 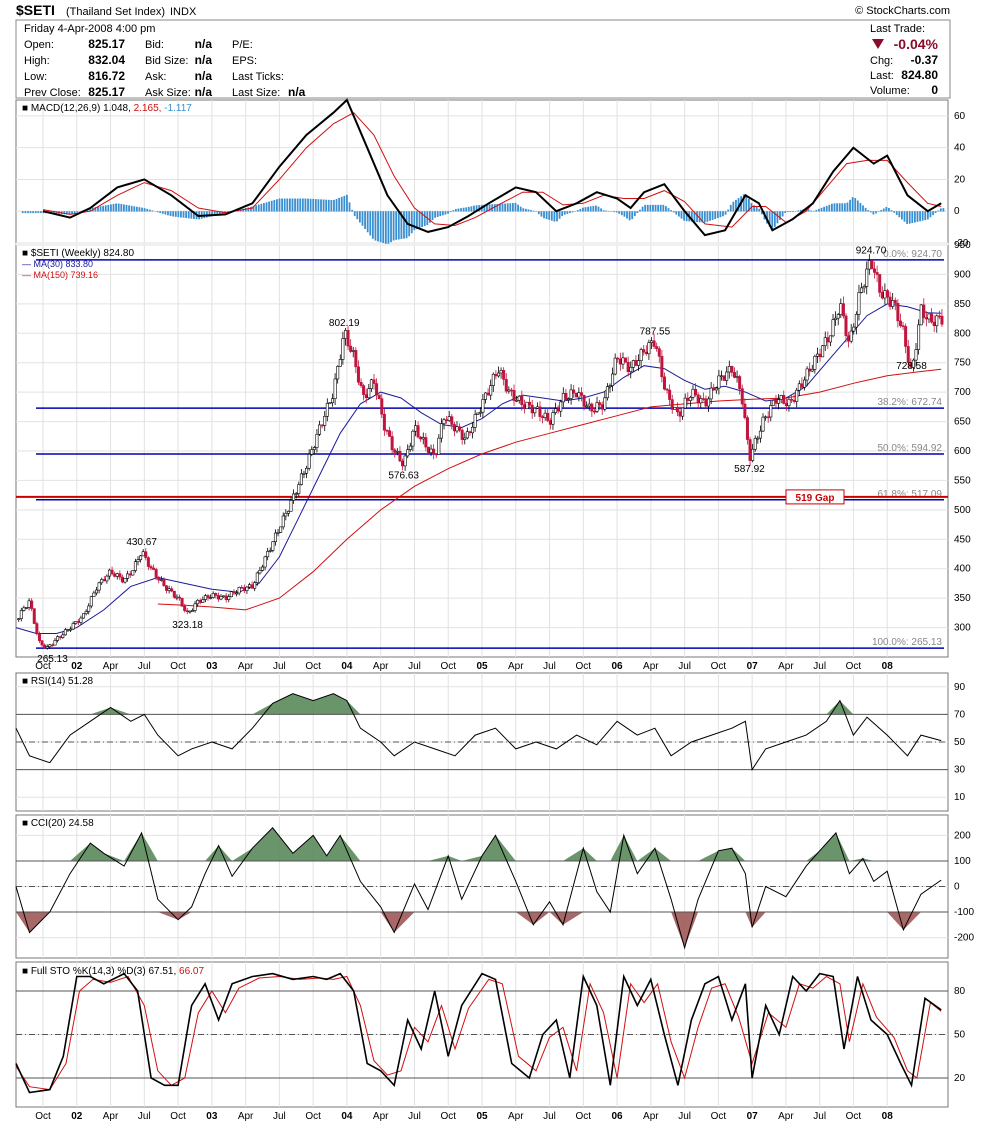 What do you see at coordinates (925, 60) in the screenshot?
I see `chg-value: -0.37` at bounding box center [925, 60].